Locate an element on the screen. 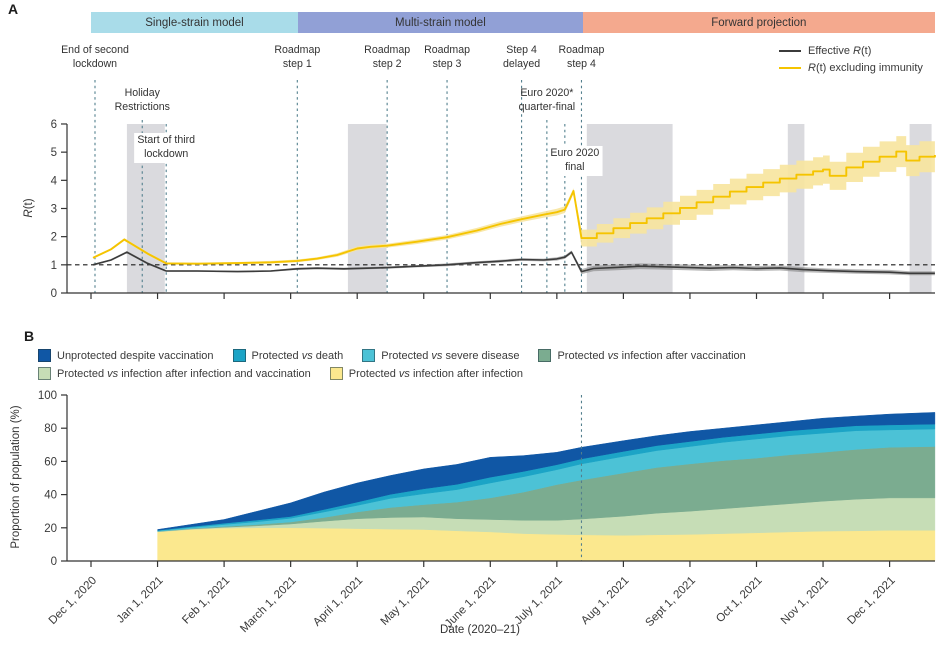 This screenshot has width=939, height=650. legend-item-5: Protected vs infection after infection is located at coordinates (426, 373).